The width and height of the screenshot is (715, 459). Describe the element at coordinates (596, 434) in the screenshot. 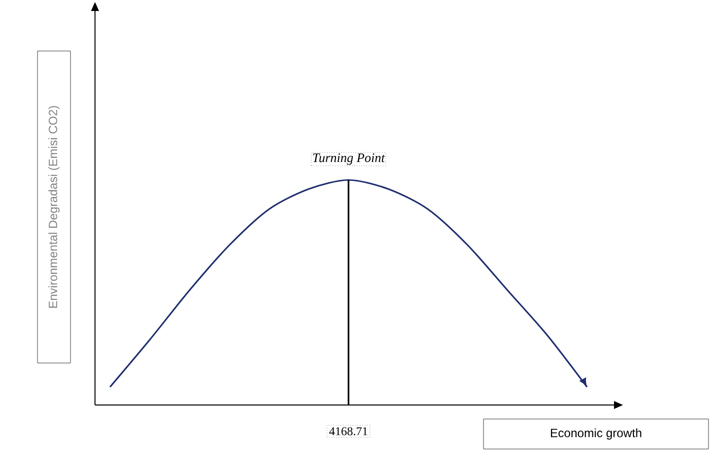

I see `x-axis-title: Economic growth` at that location.